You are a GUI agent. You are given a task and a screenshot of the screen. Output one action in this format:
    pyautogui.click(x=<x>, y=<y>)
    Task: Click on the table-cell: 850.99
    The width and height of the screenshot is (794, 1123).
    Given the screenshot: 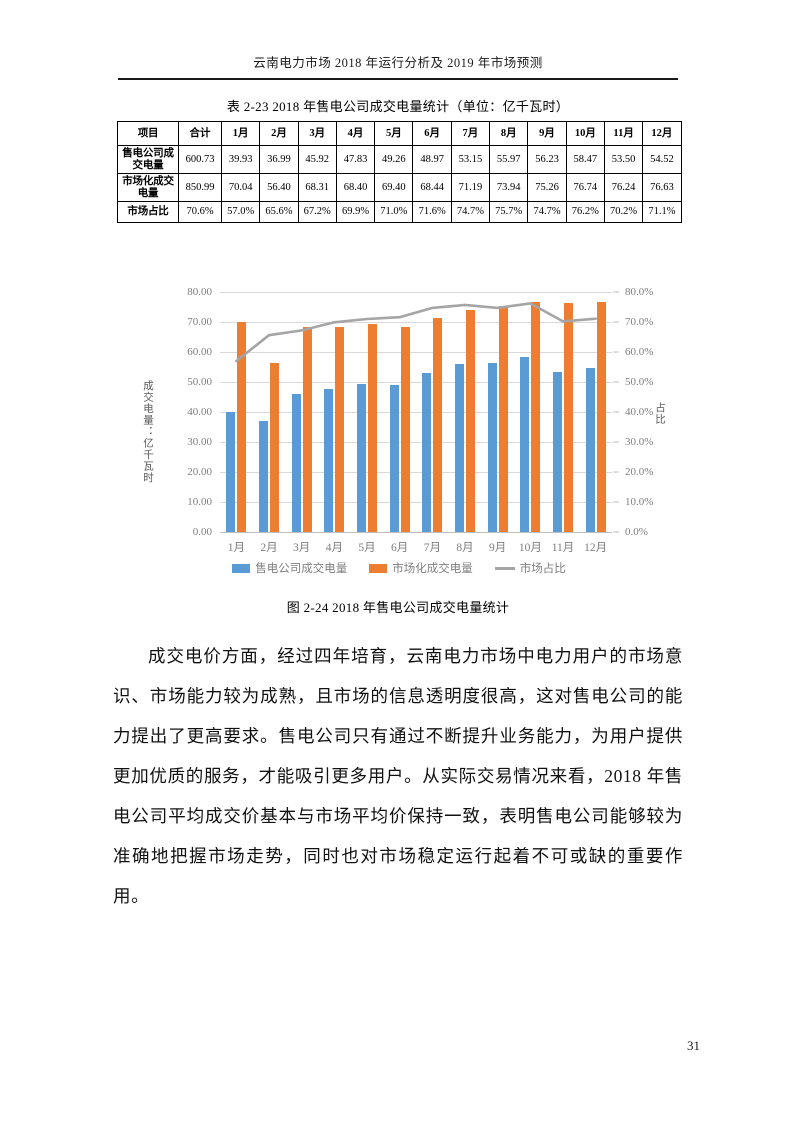 What is the action you would take?
    pyautogui.click(x=200, y=187)
    